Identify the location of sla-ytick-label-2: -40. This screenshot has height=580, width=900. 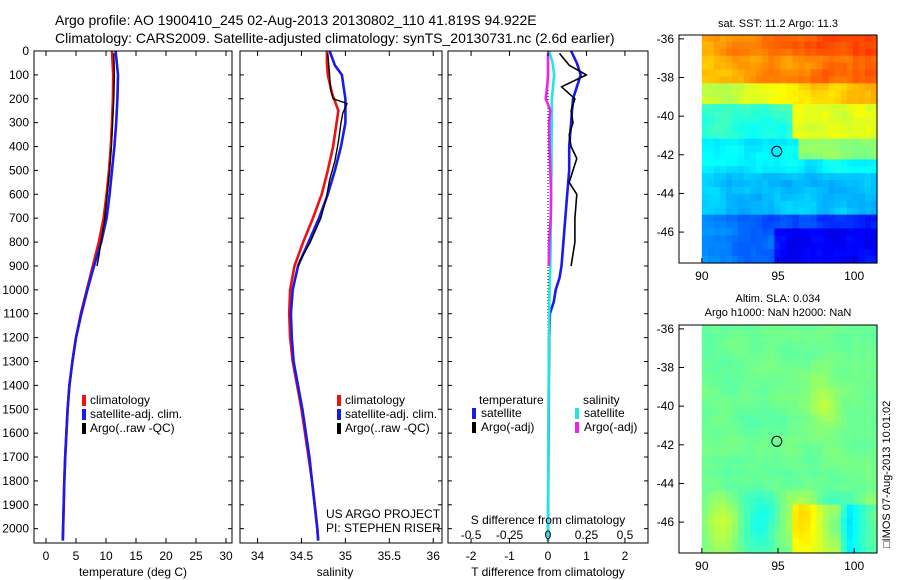
(666, 406).